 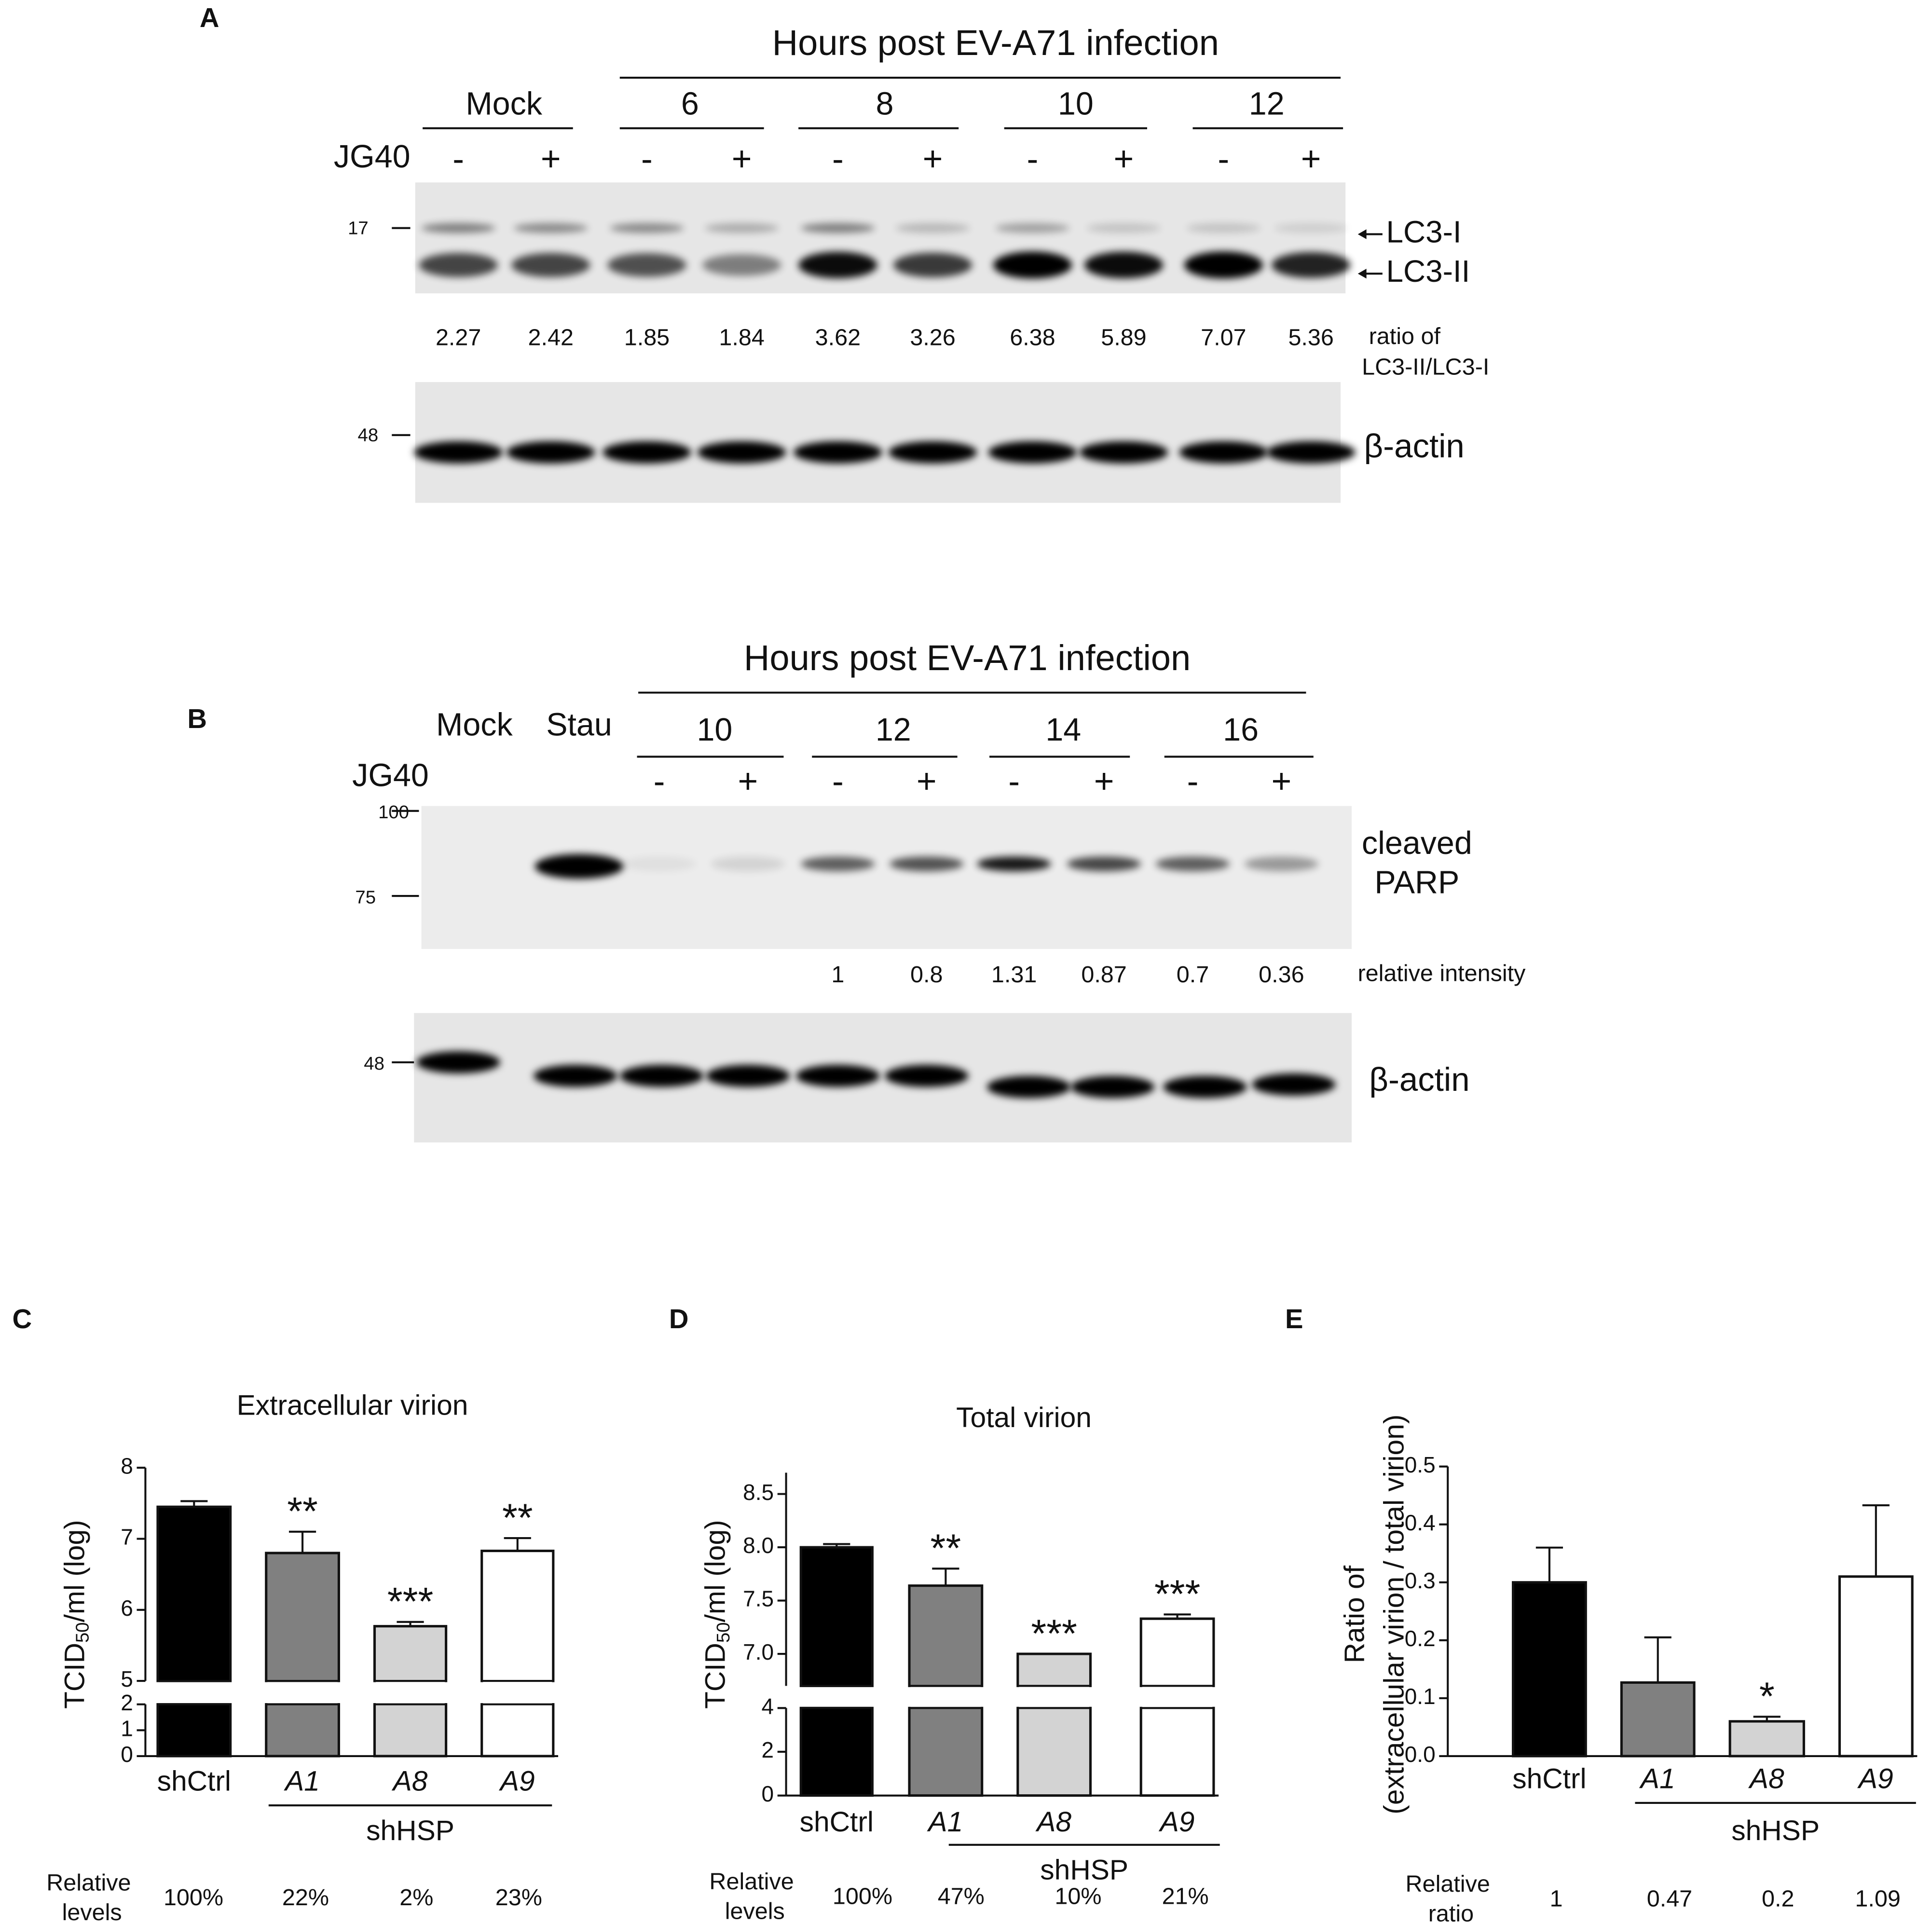 What do you see at coordinates (1355, 1614) in the screenshot?
I see `y-axis-label: Ratio of` at bounding box center [1355, 1614].